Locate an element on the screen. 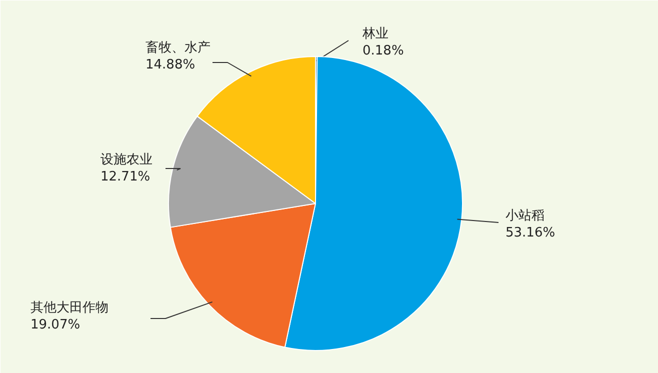 This screenshot has height=373, width=658. data-label: 12.71% is located at coordinates (125, 177).